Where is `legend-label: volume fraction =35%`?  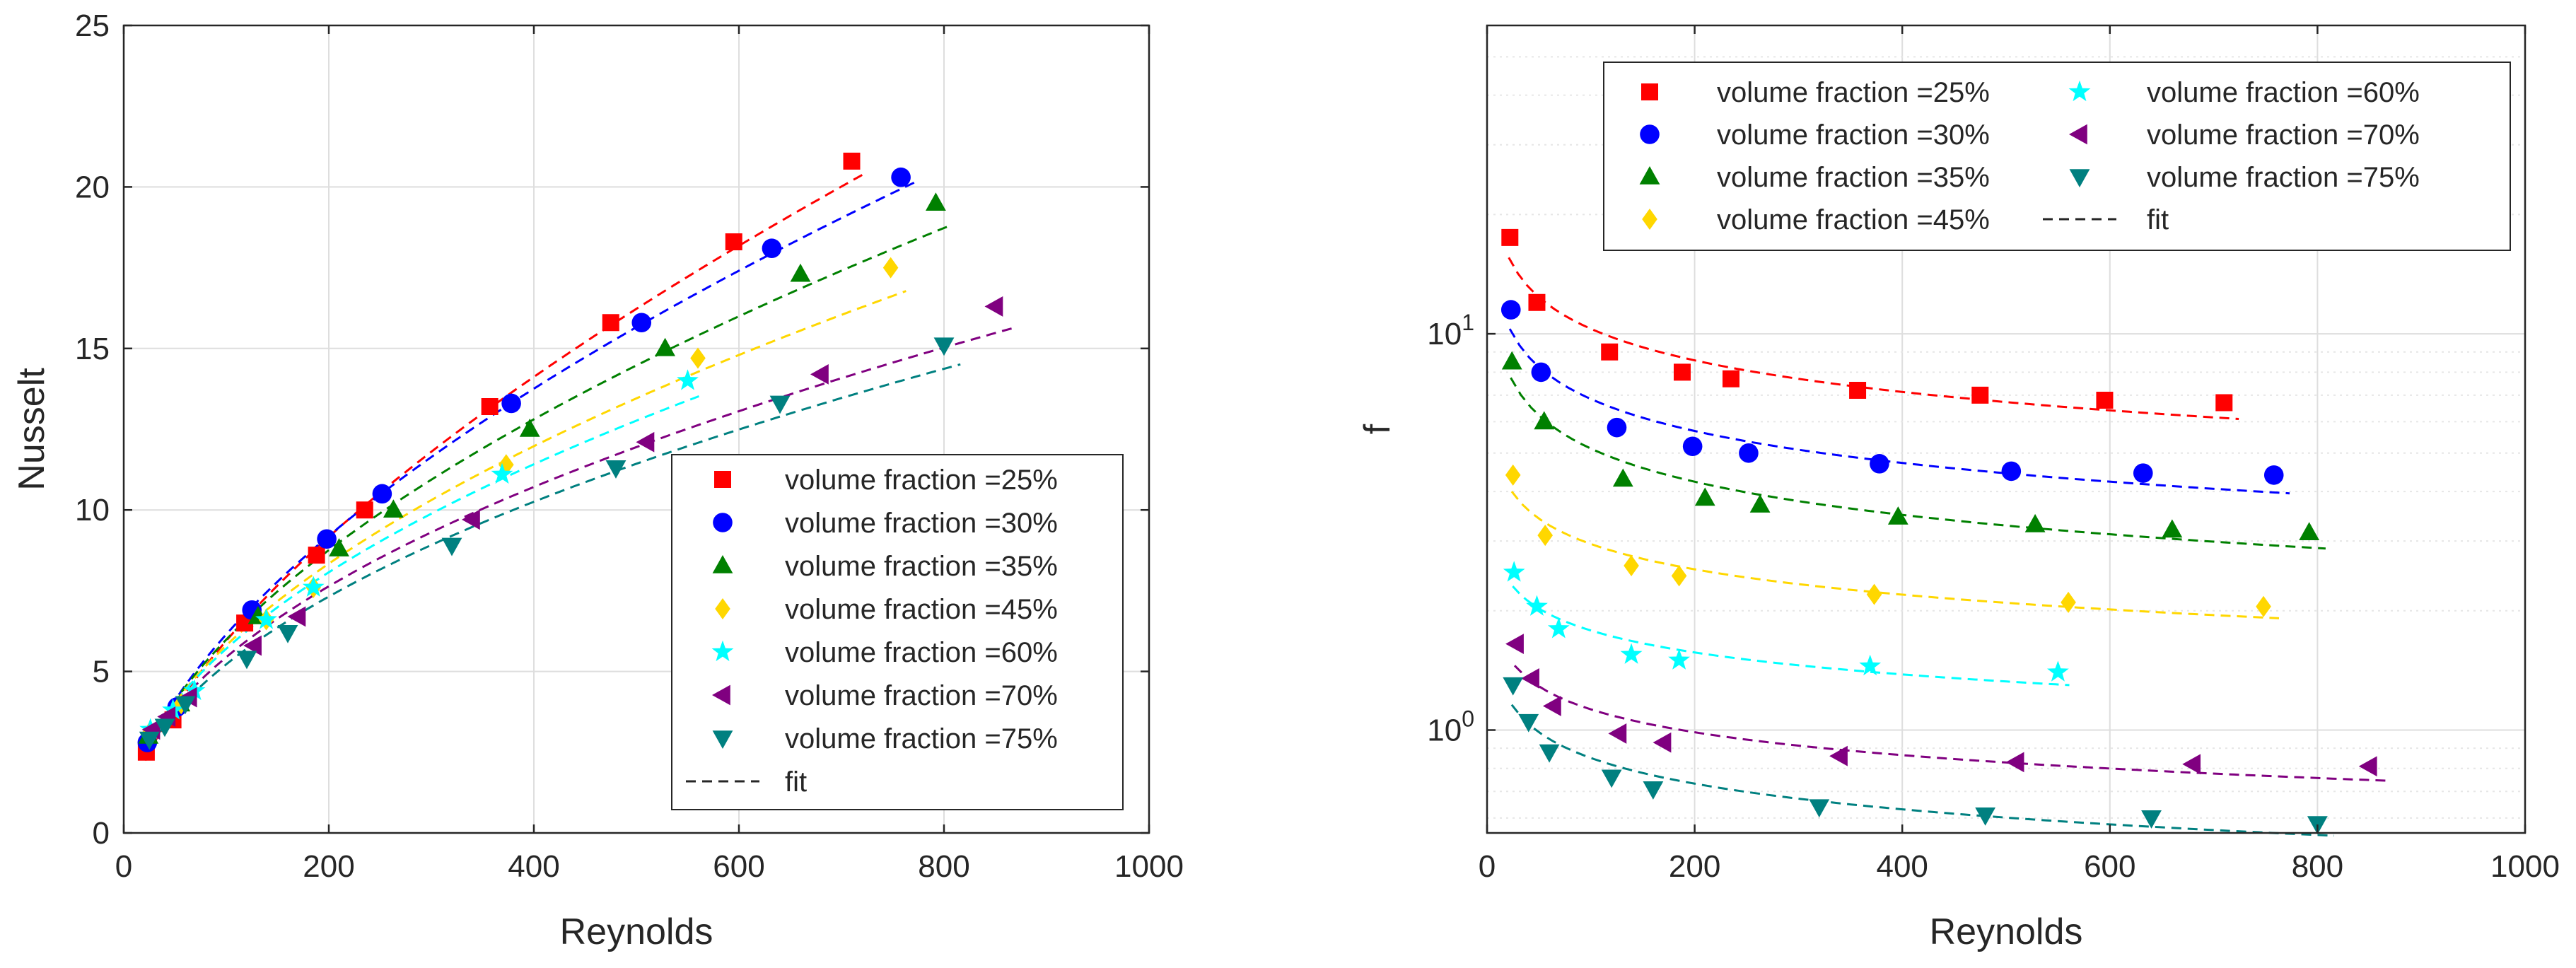 legend-label: volume fraction =35% is located at coordinates (1853, 177).